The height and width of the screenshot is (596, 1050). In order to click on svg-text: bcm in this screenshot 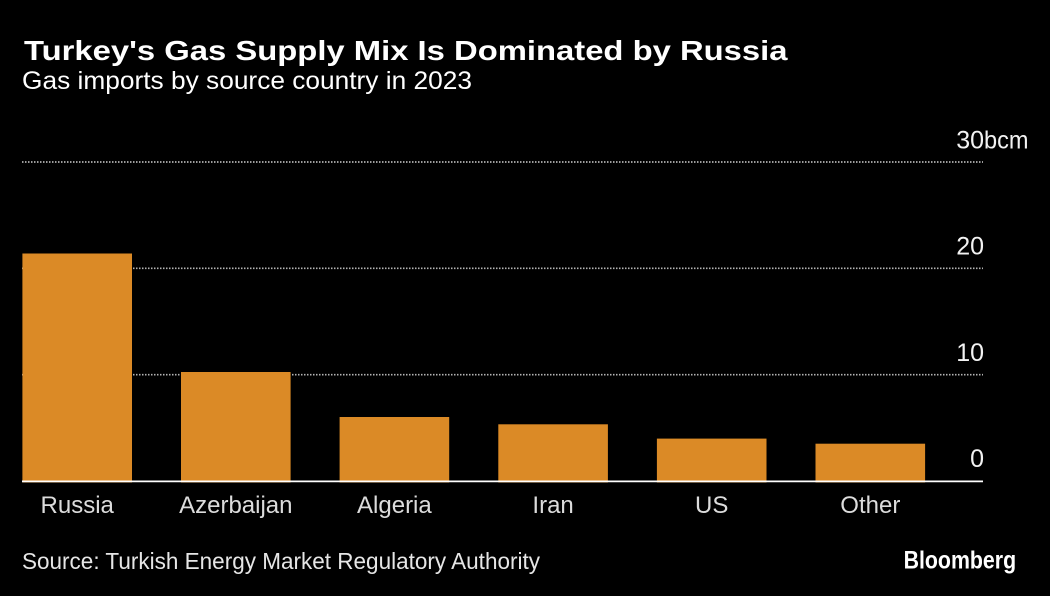, I will do `click(1006, 140)`.